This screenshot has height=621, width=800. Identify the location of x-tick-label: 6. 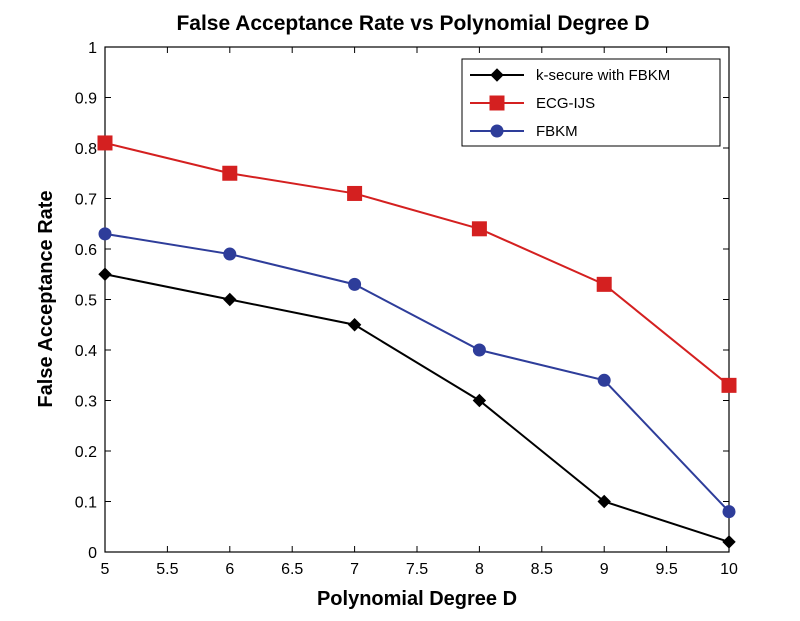
(229, 569).